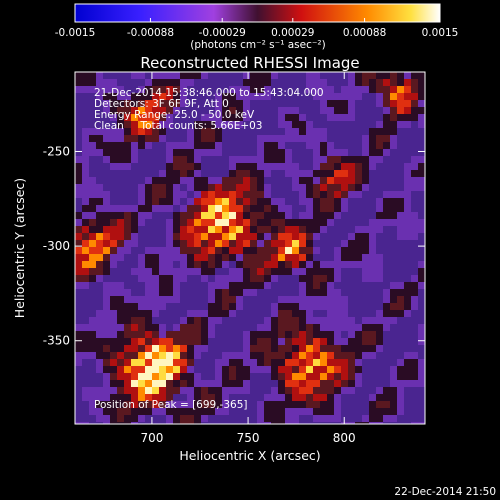  Describe the element at coordinates (56, 341) in the screenshot. I see `y-tick-label: -350` at that location.